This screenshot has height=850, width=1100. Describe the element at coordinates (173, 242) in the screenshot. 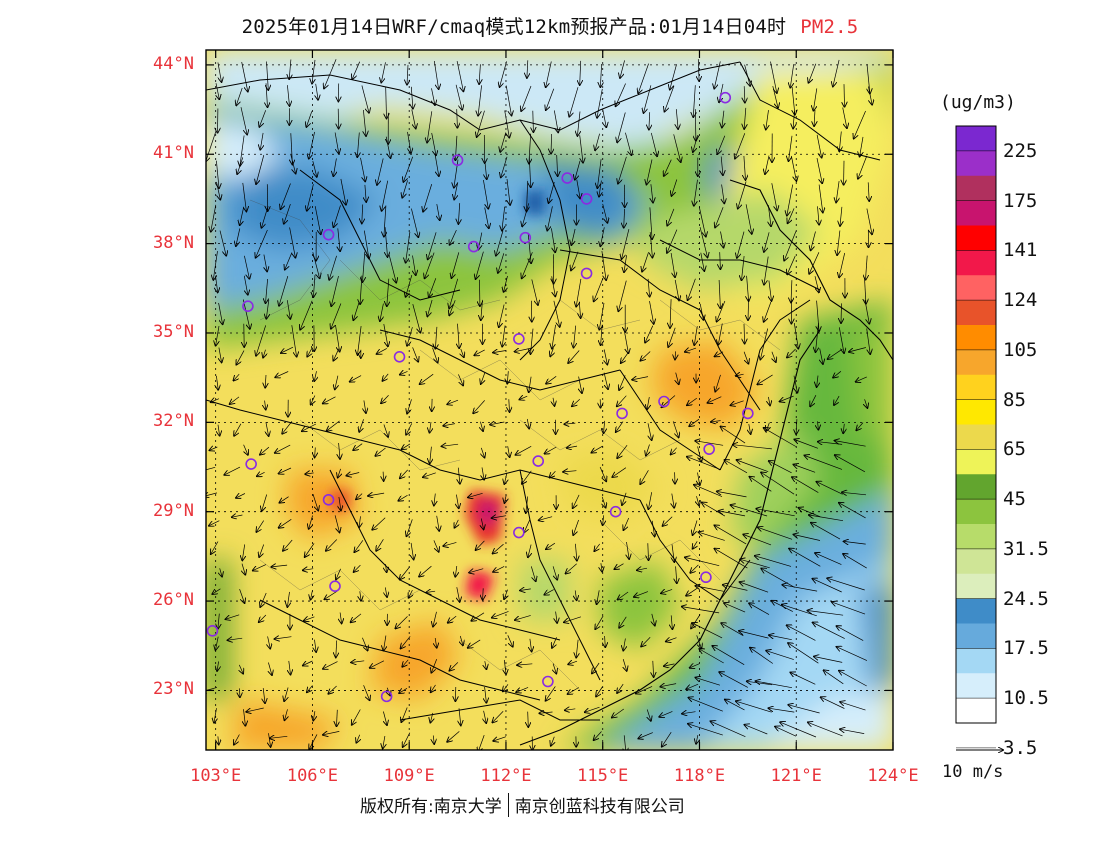

I see `lat-label: 38°N` at that location.